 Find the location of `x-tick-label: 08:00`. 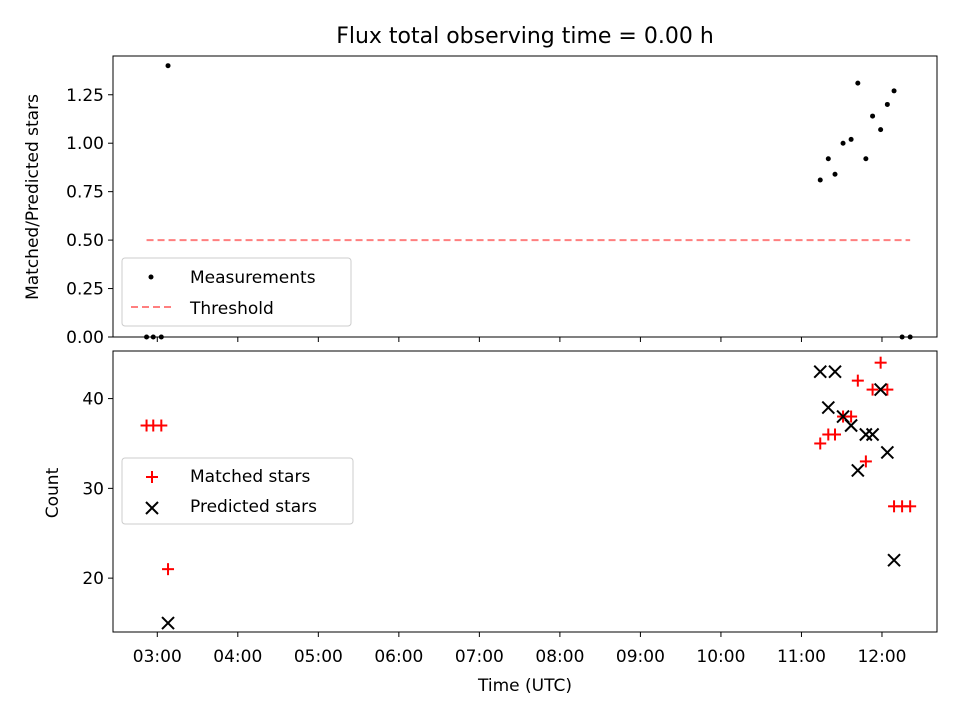

x-tick-label: 08:00 is located at coordinates (559, 657).